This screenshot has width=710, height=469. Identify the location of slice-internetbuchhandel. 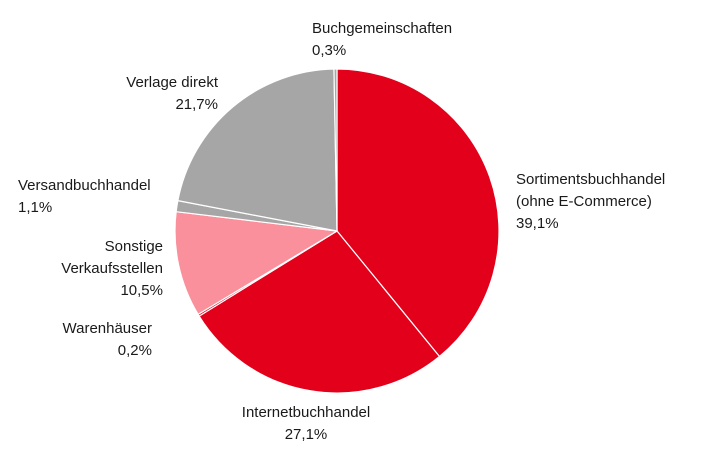
(319, 312).